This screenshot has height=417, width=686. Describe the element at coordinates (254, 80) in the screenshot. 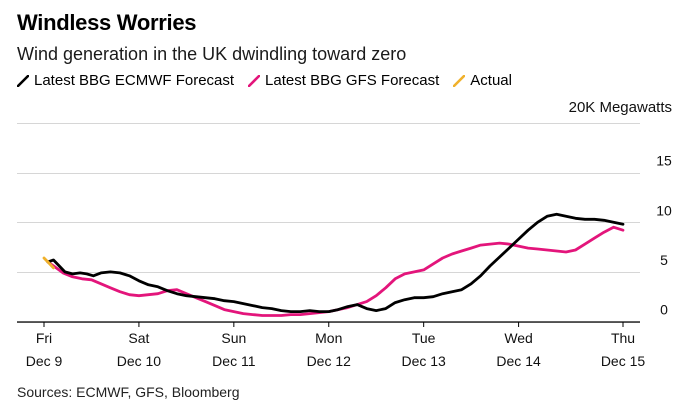

I see `legend-swatch-gfs` at that location.